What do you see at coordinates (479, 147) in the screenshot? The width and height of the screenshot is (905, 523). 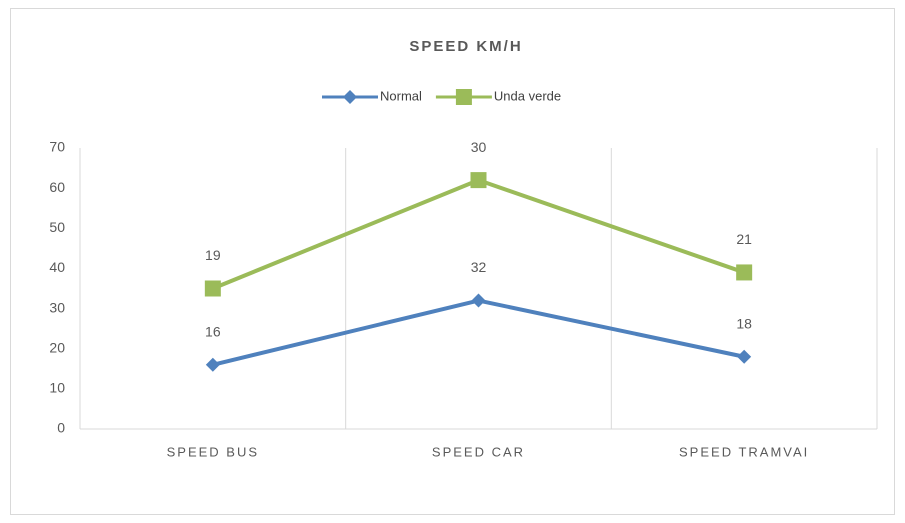 I see `data-label: 30` at bounding box center [479, 147].